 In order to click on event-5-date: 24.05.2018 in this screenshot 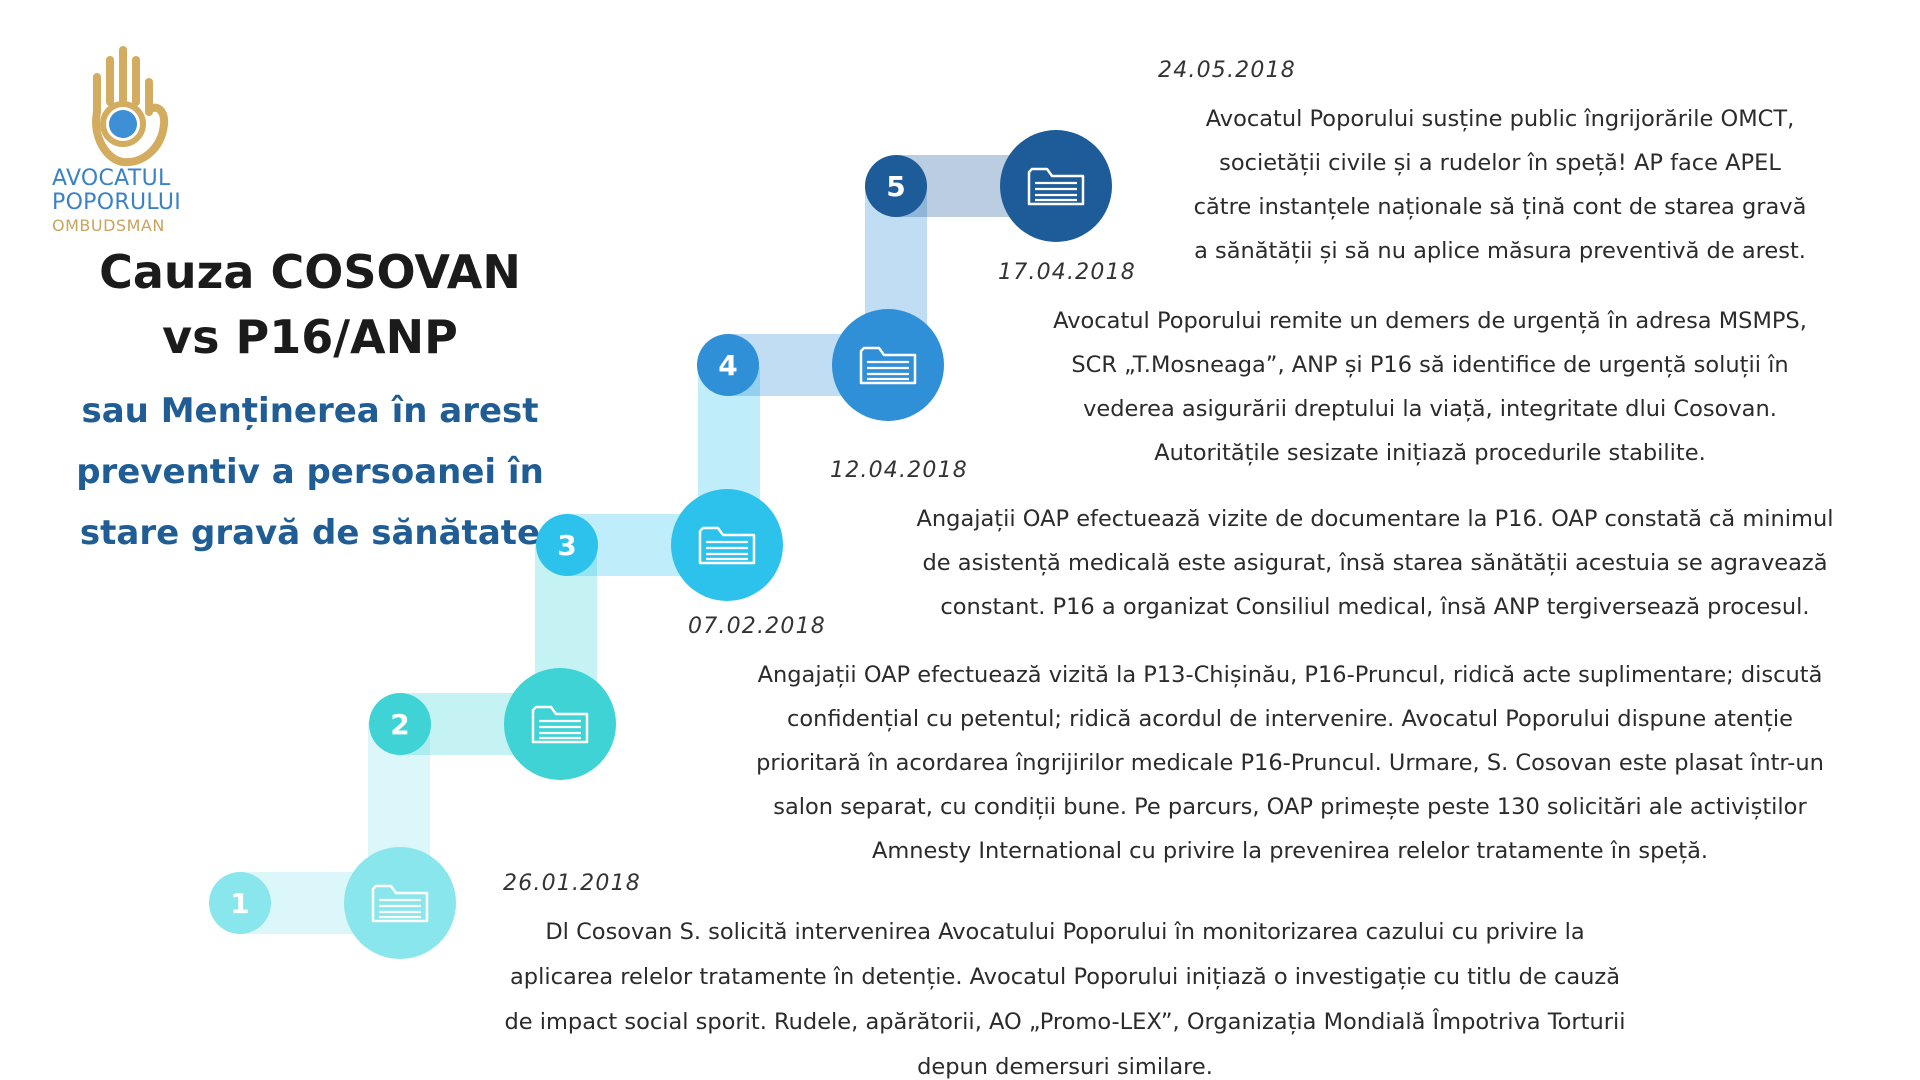, I will do `click(1227, 70)`.